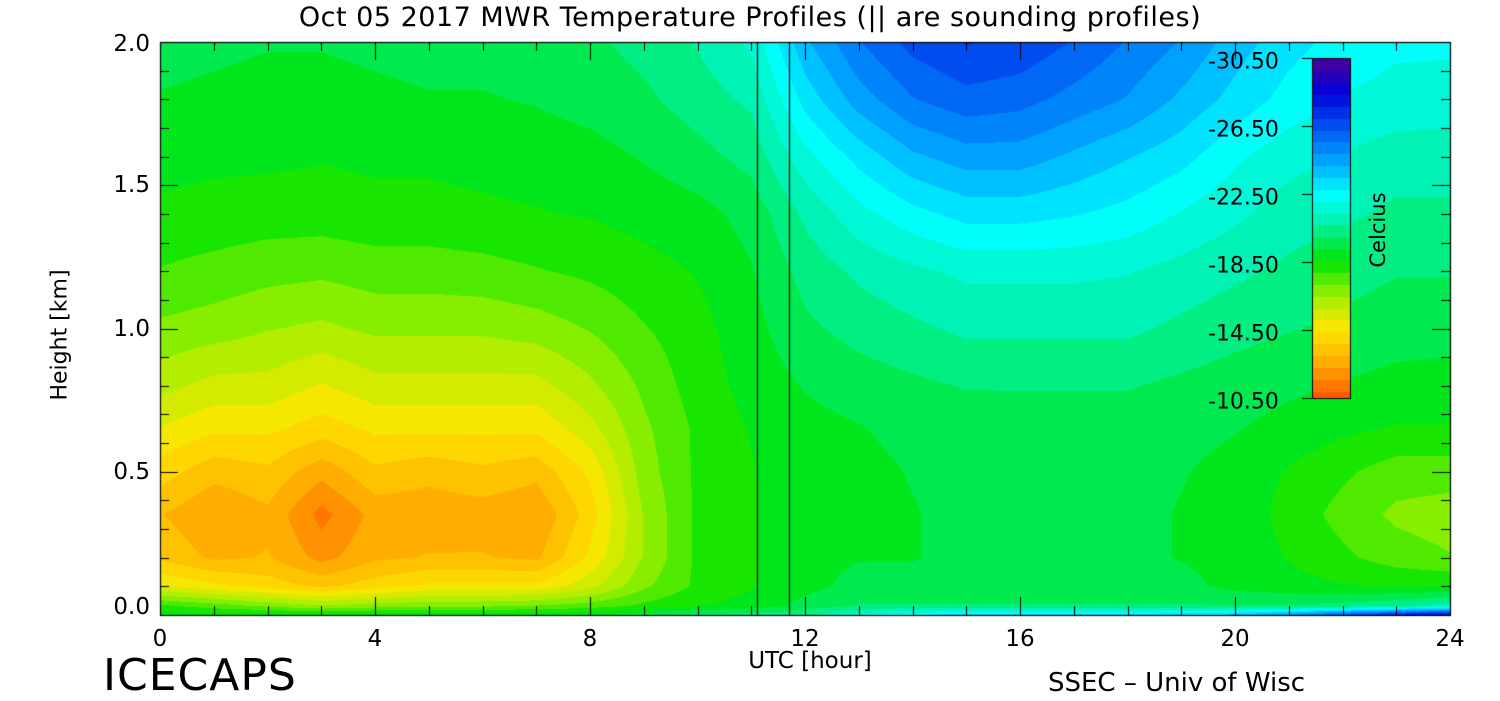  I want to click on y-tick-label: 1.0, so click(131, 328).